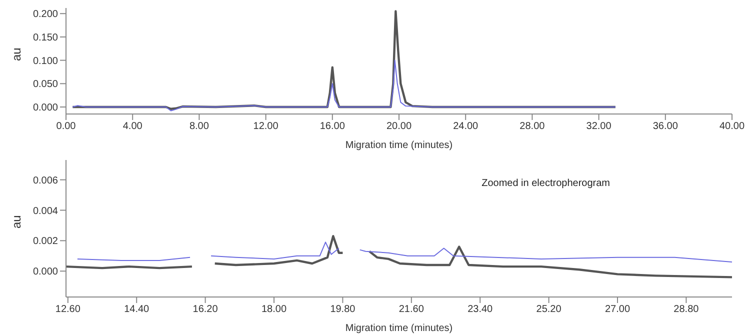  I want to click on x-tick-label: 4.00, so click(132, 126).